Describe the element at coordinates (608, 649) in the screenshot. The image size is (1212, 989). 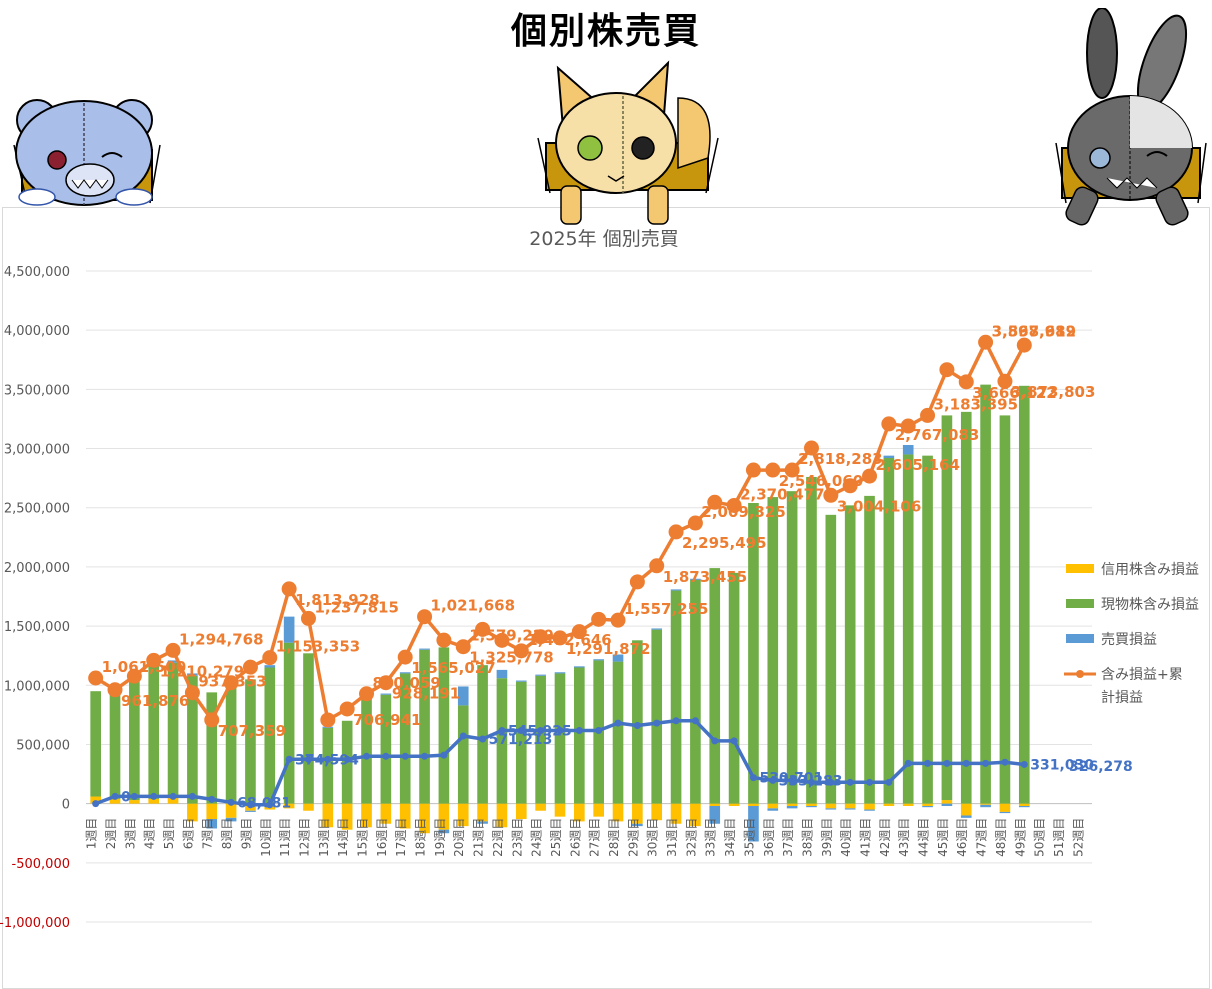
I see `data-label-total: 1,291,872` at that location.